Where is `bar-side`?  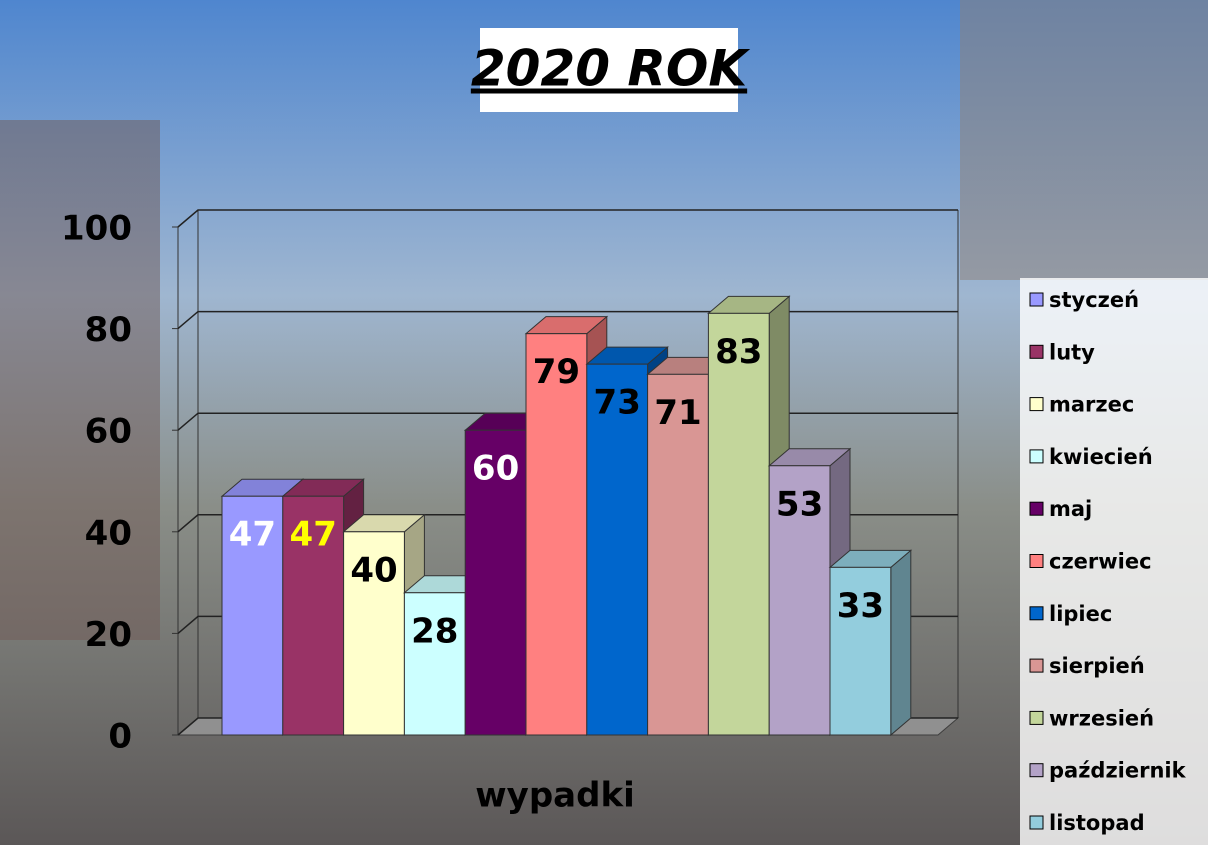
bar-side is located at coordinates (901, 643).